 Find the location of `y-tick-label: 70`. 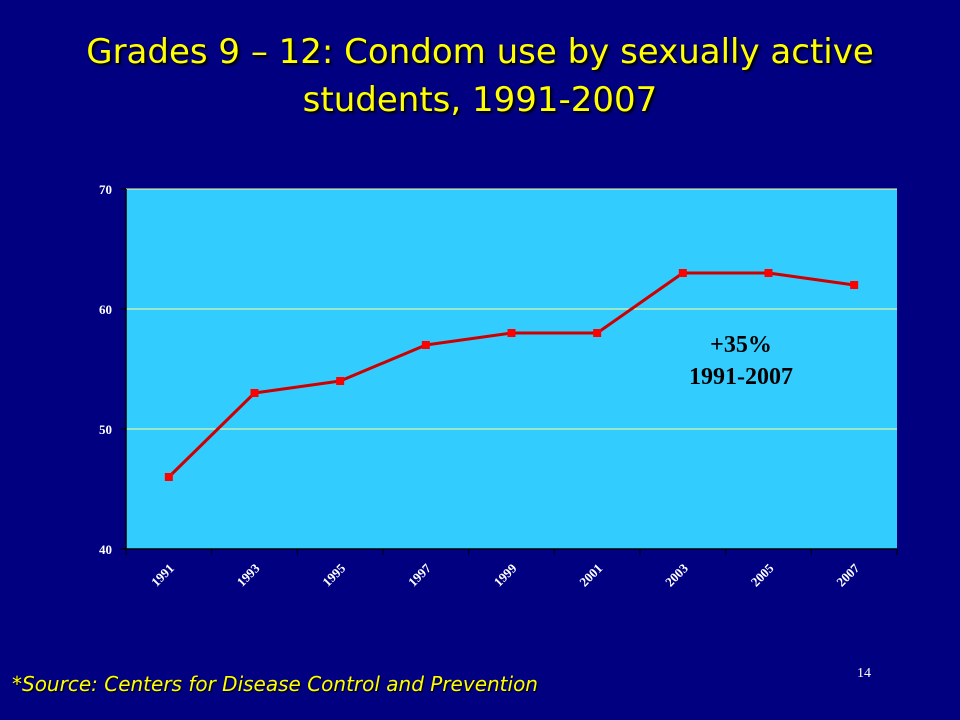

y-tick-label: 70 is located at coordinates (105, 189).